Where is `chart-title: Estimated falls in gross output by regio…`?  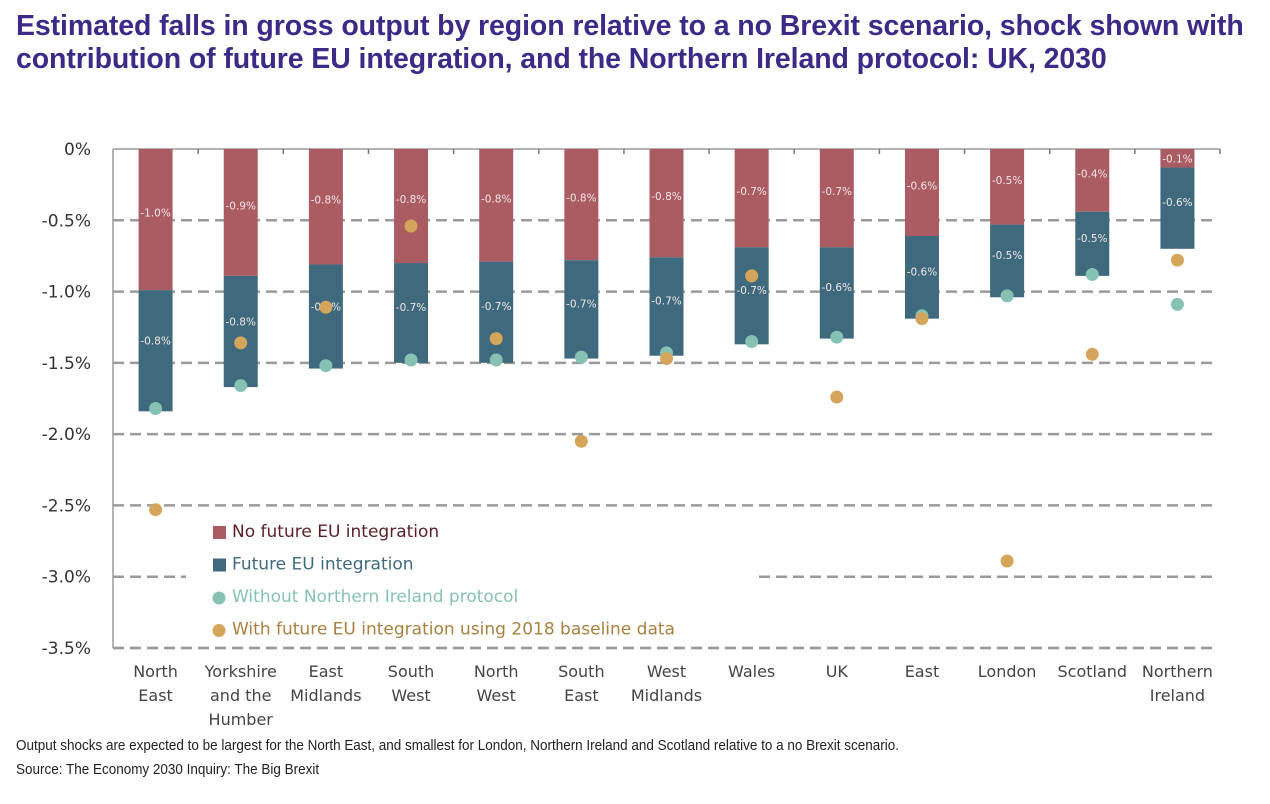 chart-title: Estimated falls in gross output by regio… is located at coordinates (630, 42).